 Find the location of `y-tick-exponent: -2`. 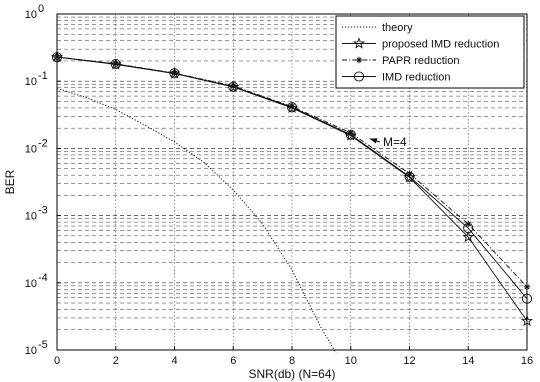

y-tick-exponent: -2 is located at coordinates (43, 143).